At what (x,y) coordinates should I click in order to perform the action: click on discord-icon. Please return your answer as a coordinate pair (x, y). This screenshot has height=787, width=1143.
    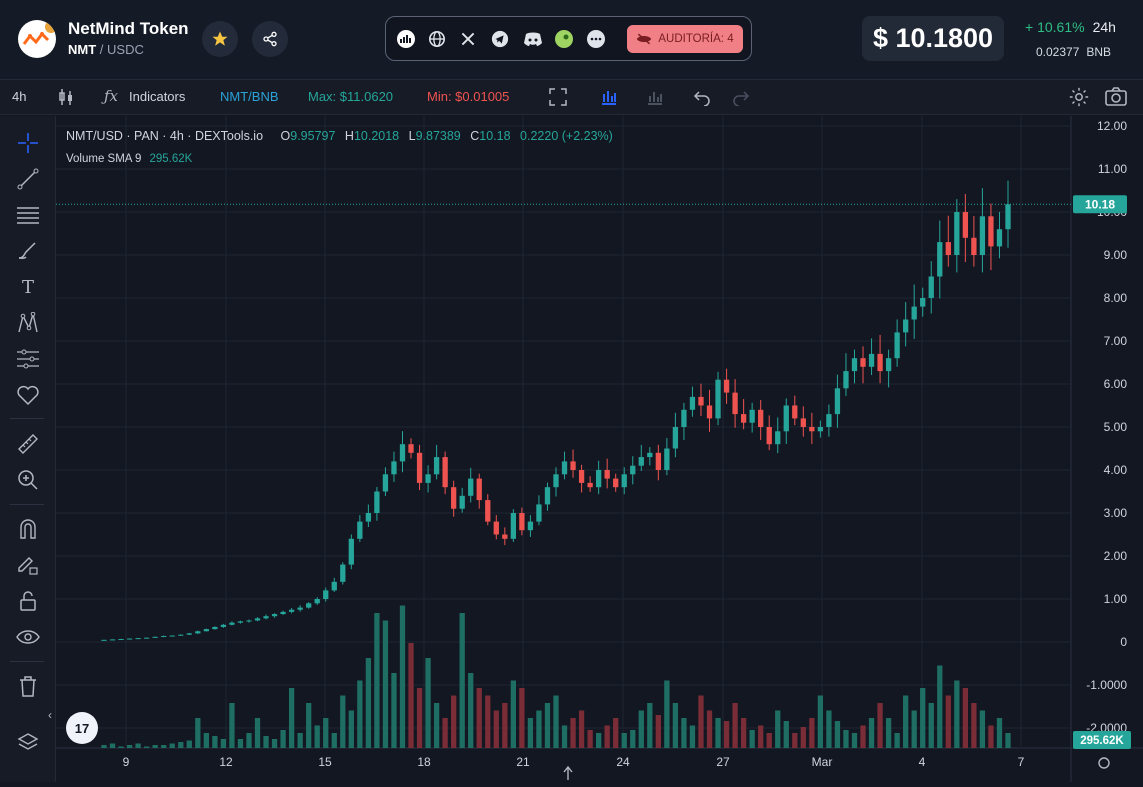
    Looking at the image, I should click on (533, 39).